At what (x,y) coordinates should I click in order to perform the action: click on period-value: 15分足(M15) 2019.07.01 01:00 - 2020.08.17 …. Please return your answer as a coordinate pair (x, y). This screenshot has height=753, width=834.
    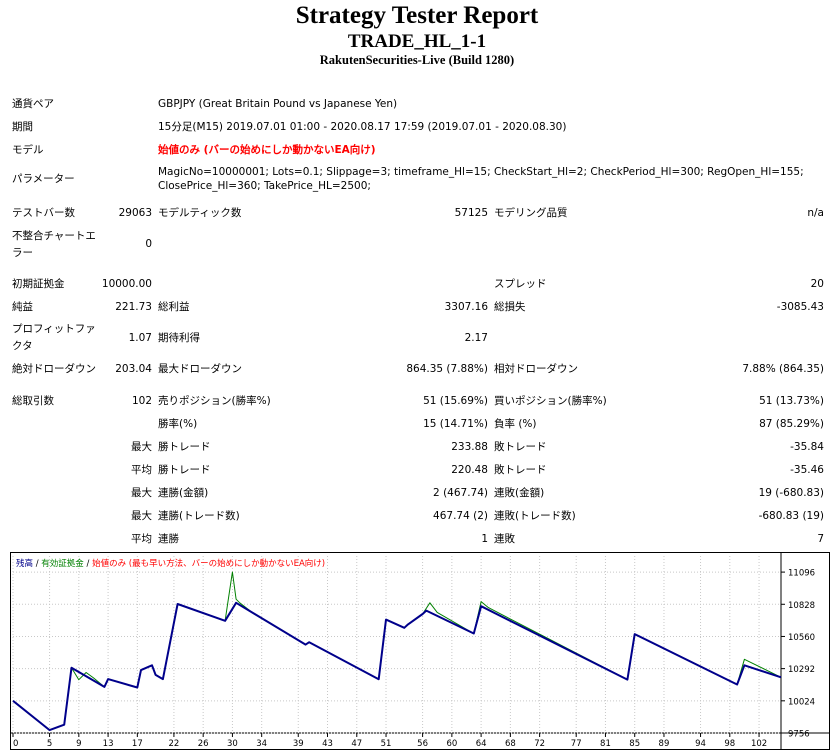
    Looking at the image, I should click on (362, 127).